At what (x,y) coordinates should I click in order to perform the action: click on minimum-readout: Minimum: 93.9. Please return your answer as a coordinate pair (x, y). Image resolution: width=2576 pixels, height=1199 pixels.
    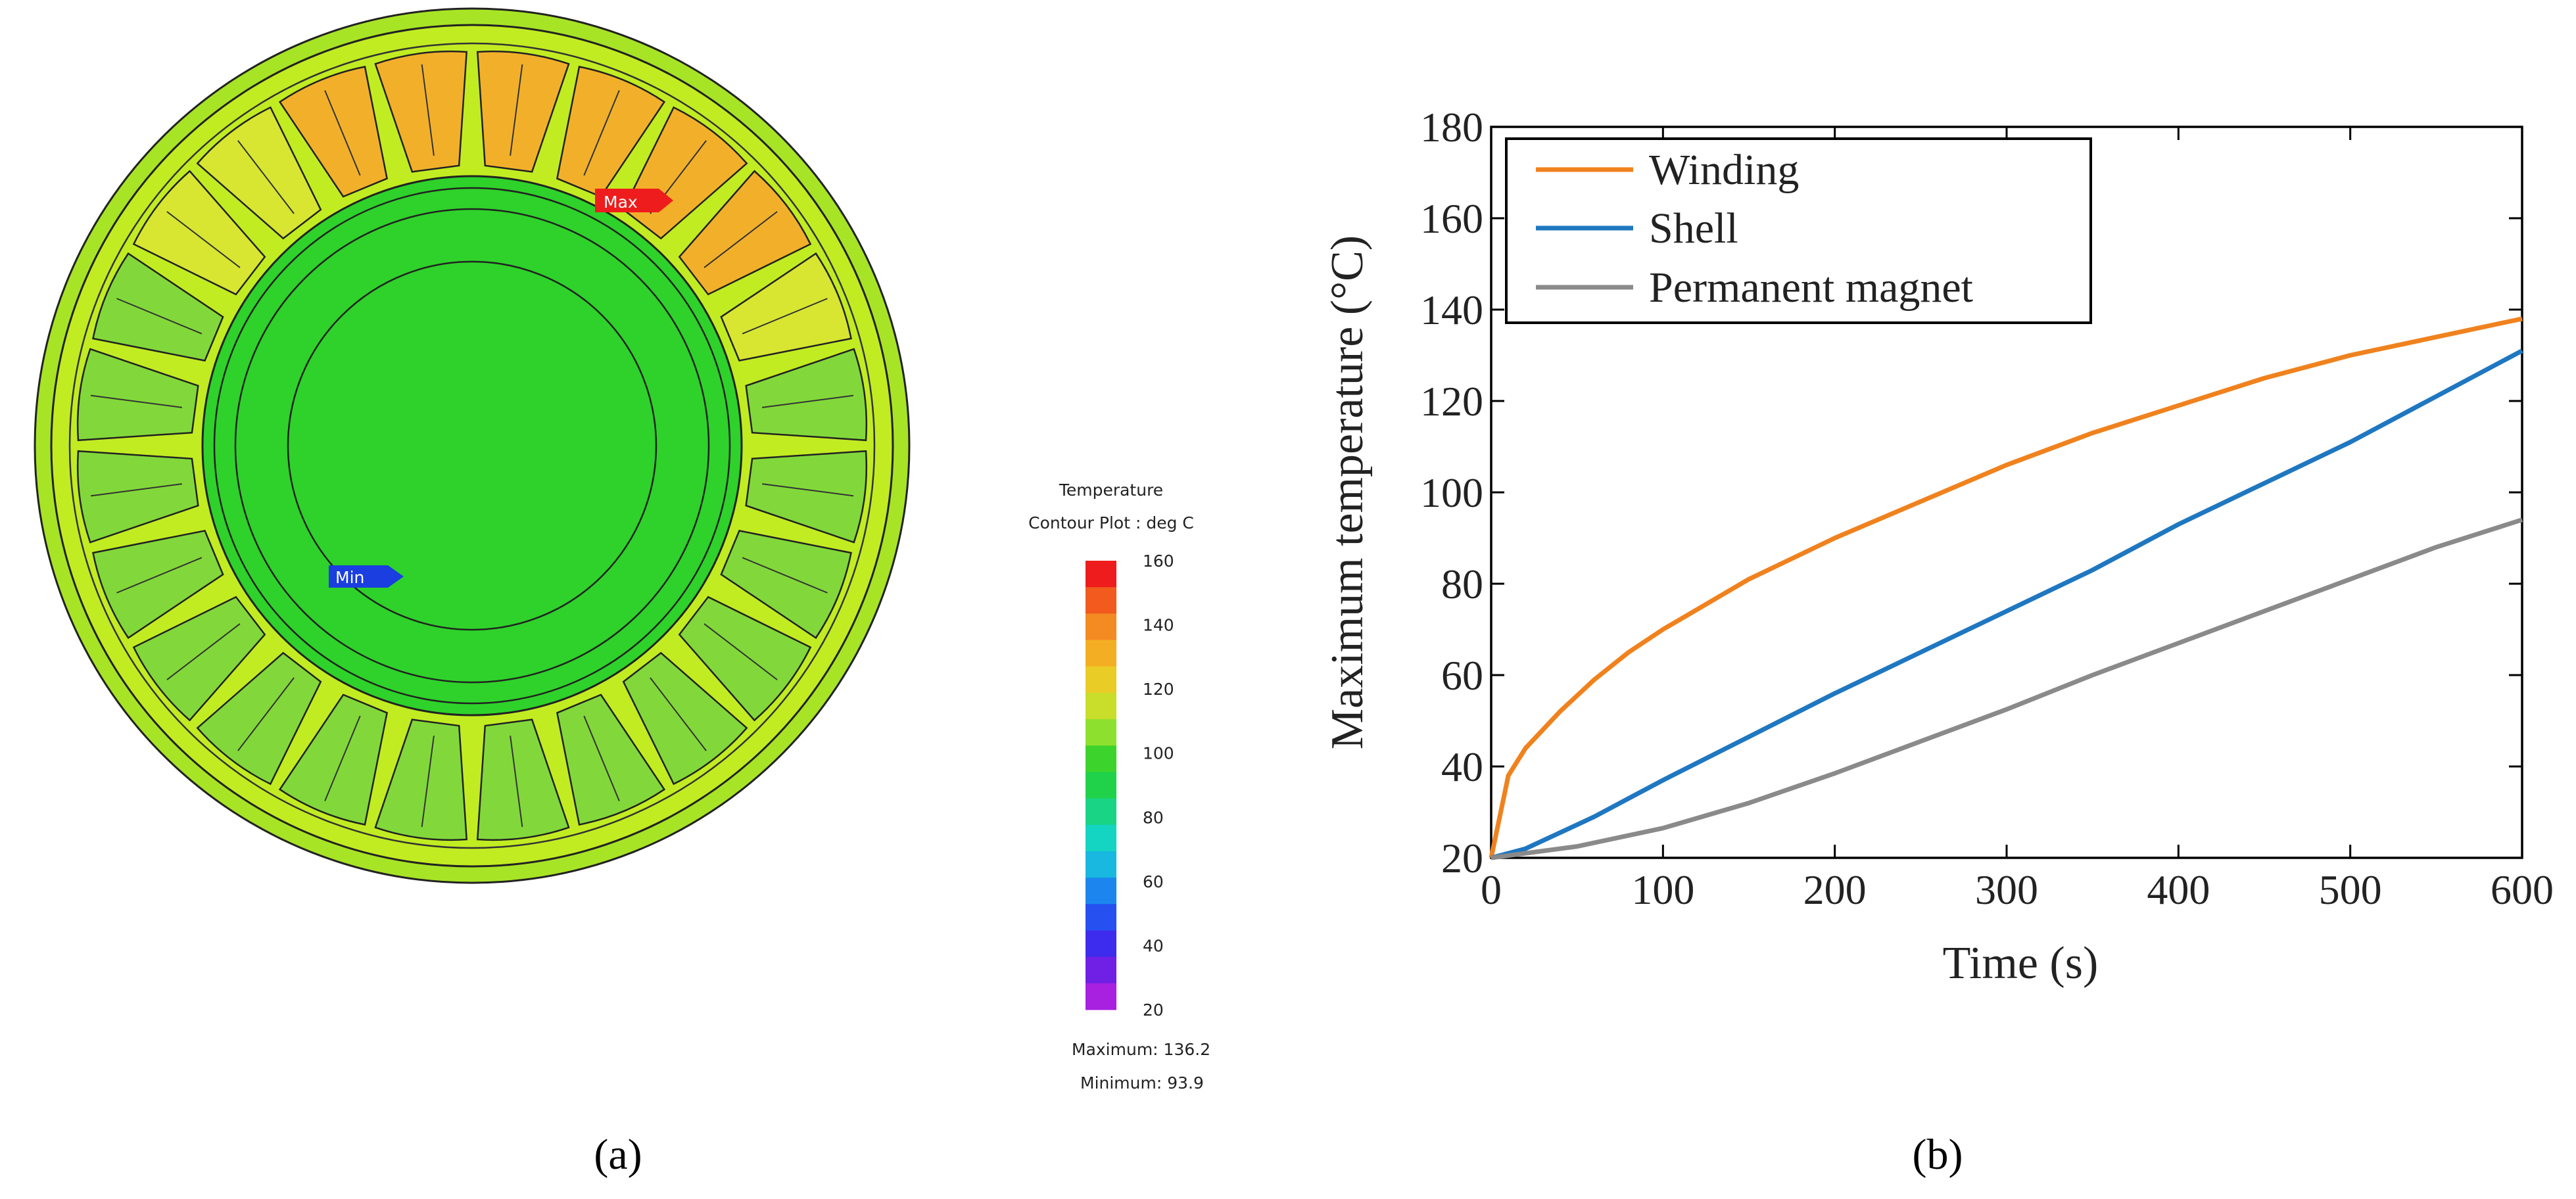
    Looking at the image, I should click on (1142, 1083).